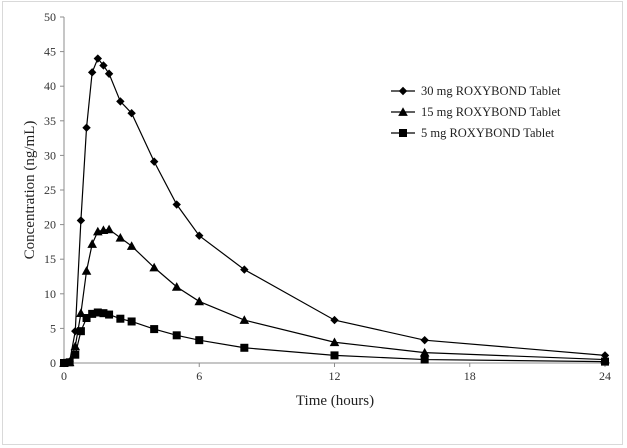 Image resolution: width=627 pixels, height=448 pixels. Describe the element at coordinates (50, 52) in the screenshot. I see `y-tick-label: 45` at that location.